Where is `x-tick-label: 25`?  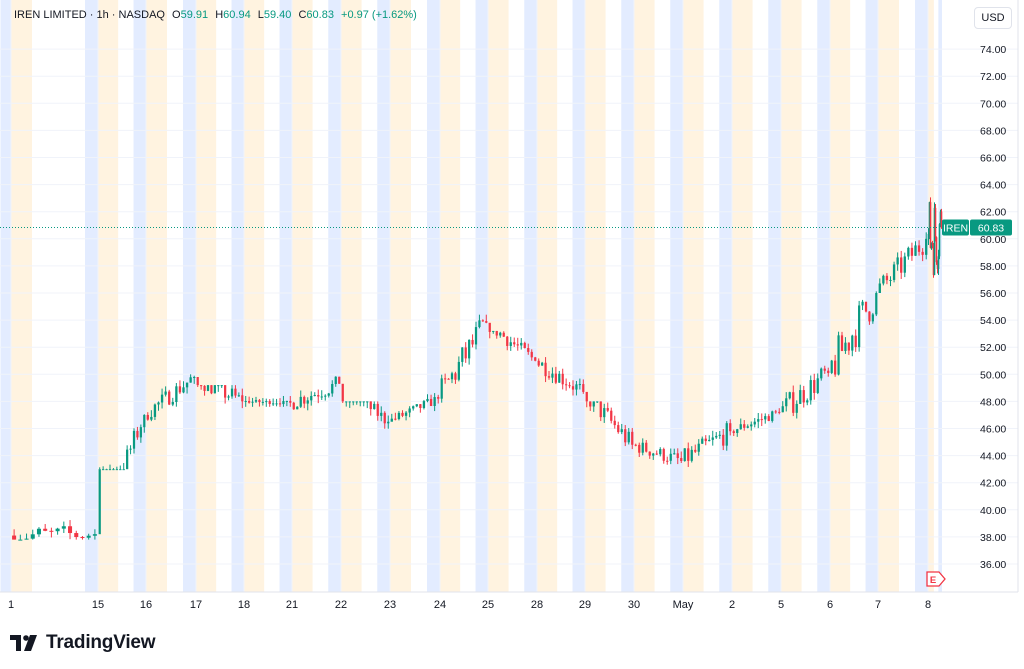
x-tick-label: 25 is located at coordinates (488, 605).